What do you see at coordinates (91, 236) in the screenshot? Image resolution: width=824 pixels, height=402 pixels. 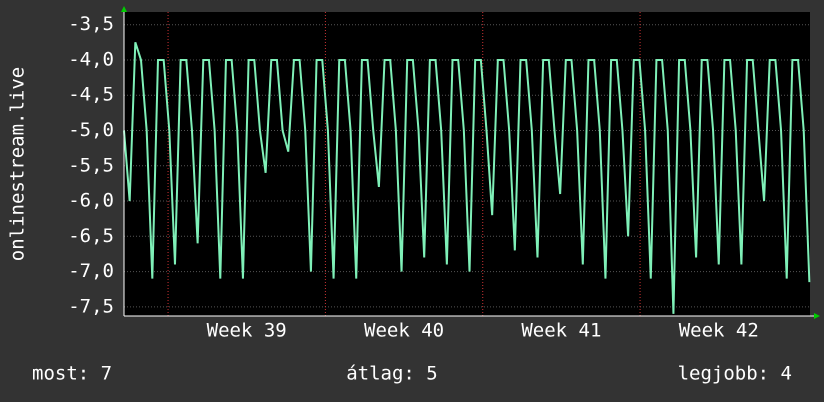 I see `y-tick-label: -6,5` at bounding box center [91, 236].